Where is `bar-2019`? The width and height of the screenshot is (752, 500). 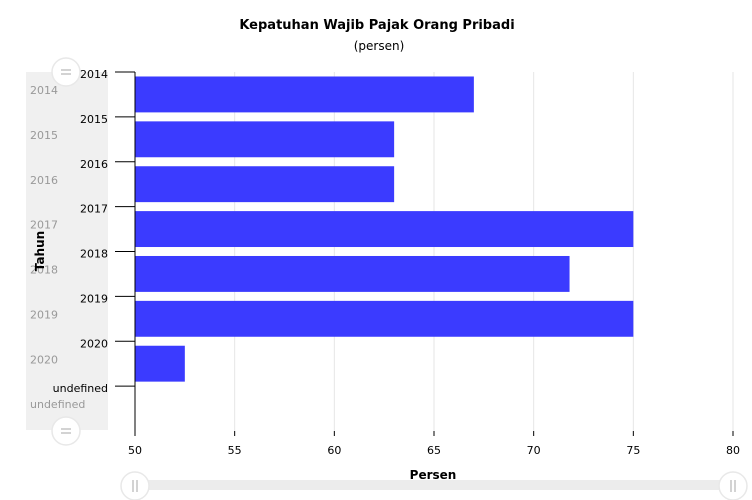 bar-2019 is located at coordinates (384, 318).